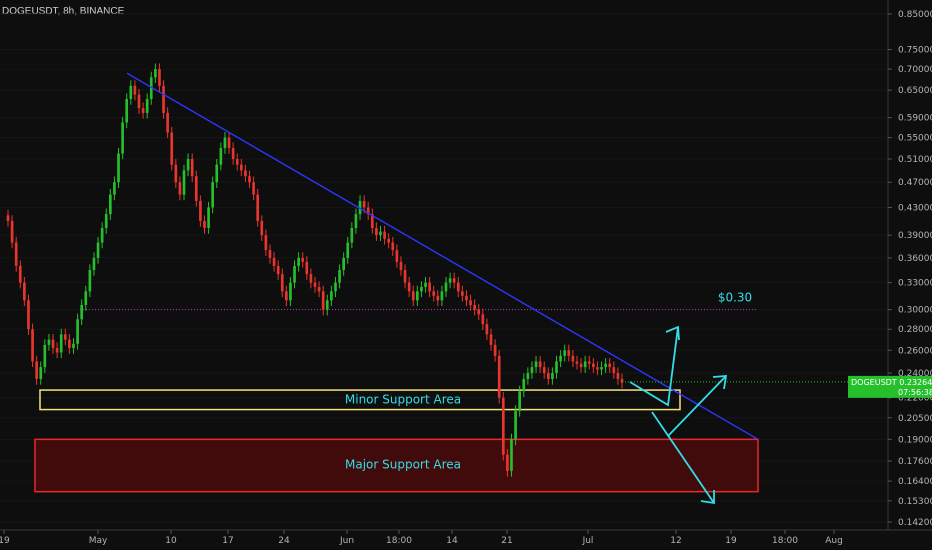  What do you see at coordinates (891, 382) in the screenshot?
I see `current-price-text: DOGEUSDT 0.23264` at bounding box center [891, 382].